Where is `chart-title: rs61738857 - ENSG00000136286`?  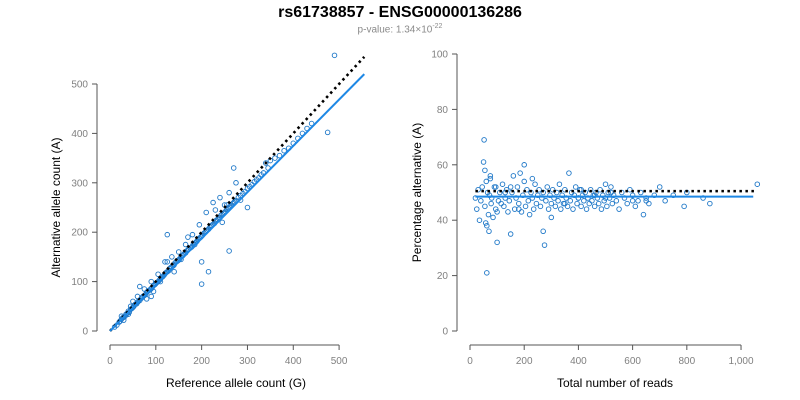
chart-title: rs61738857 - ENSG00000136286 is located at coordinates (400, 12).